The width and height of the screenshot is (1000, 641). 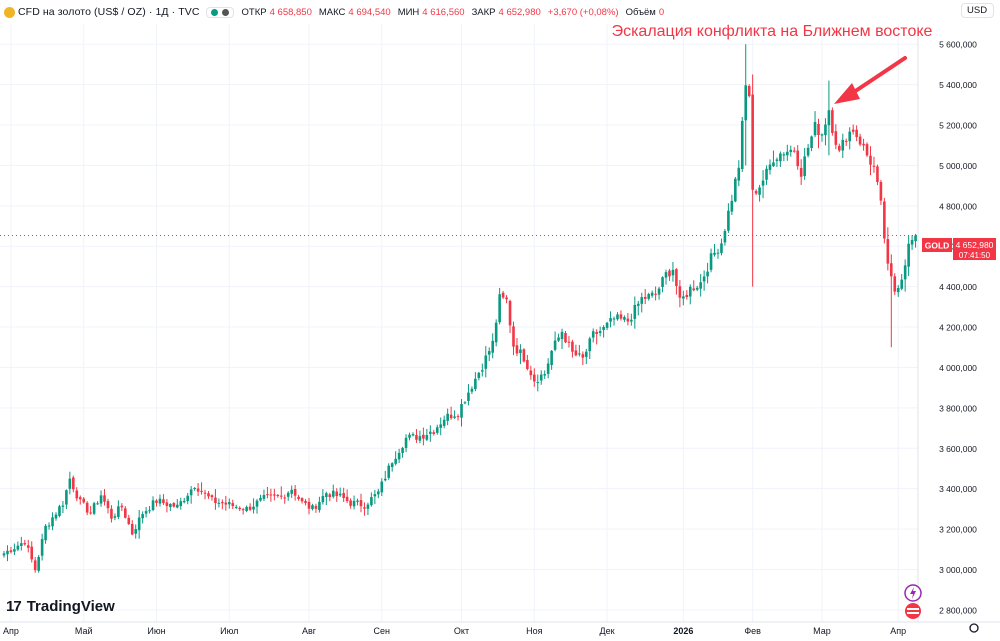 I want to click on volume-value: 0, so click(x=661, y=12).